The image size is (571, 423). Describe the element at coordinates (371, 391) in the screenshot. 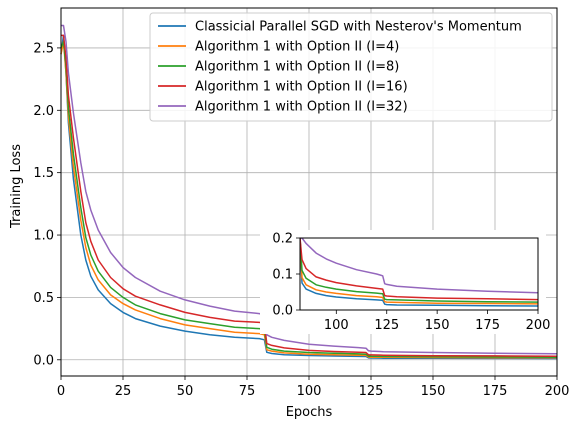

I see `x-tick-label: 125` at that location.